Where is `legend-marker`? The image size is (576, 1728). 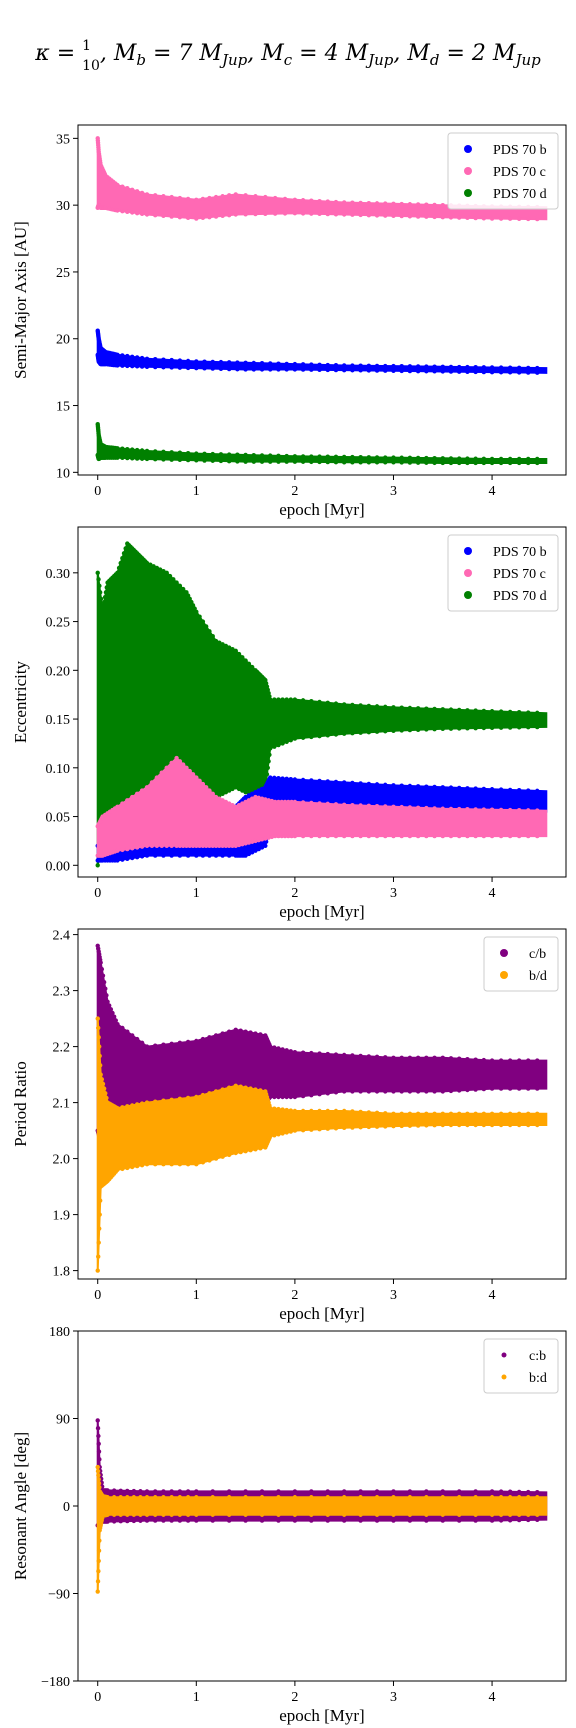
legend-marker is located at coordinates (504, 1355).